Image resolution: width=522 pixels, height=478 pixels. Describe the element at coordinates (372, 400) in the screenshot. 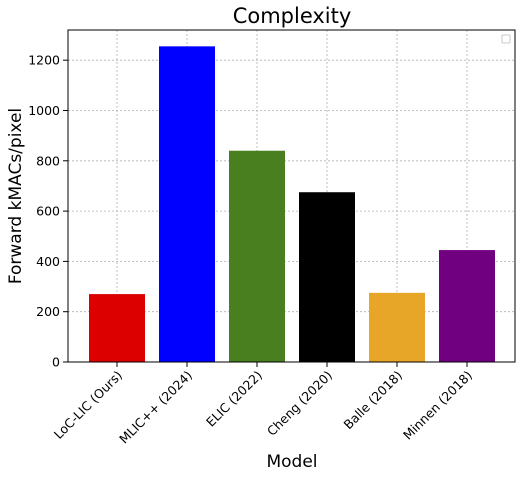

I see `x-tick-label: Balle (2018)` at that location.